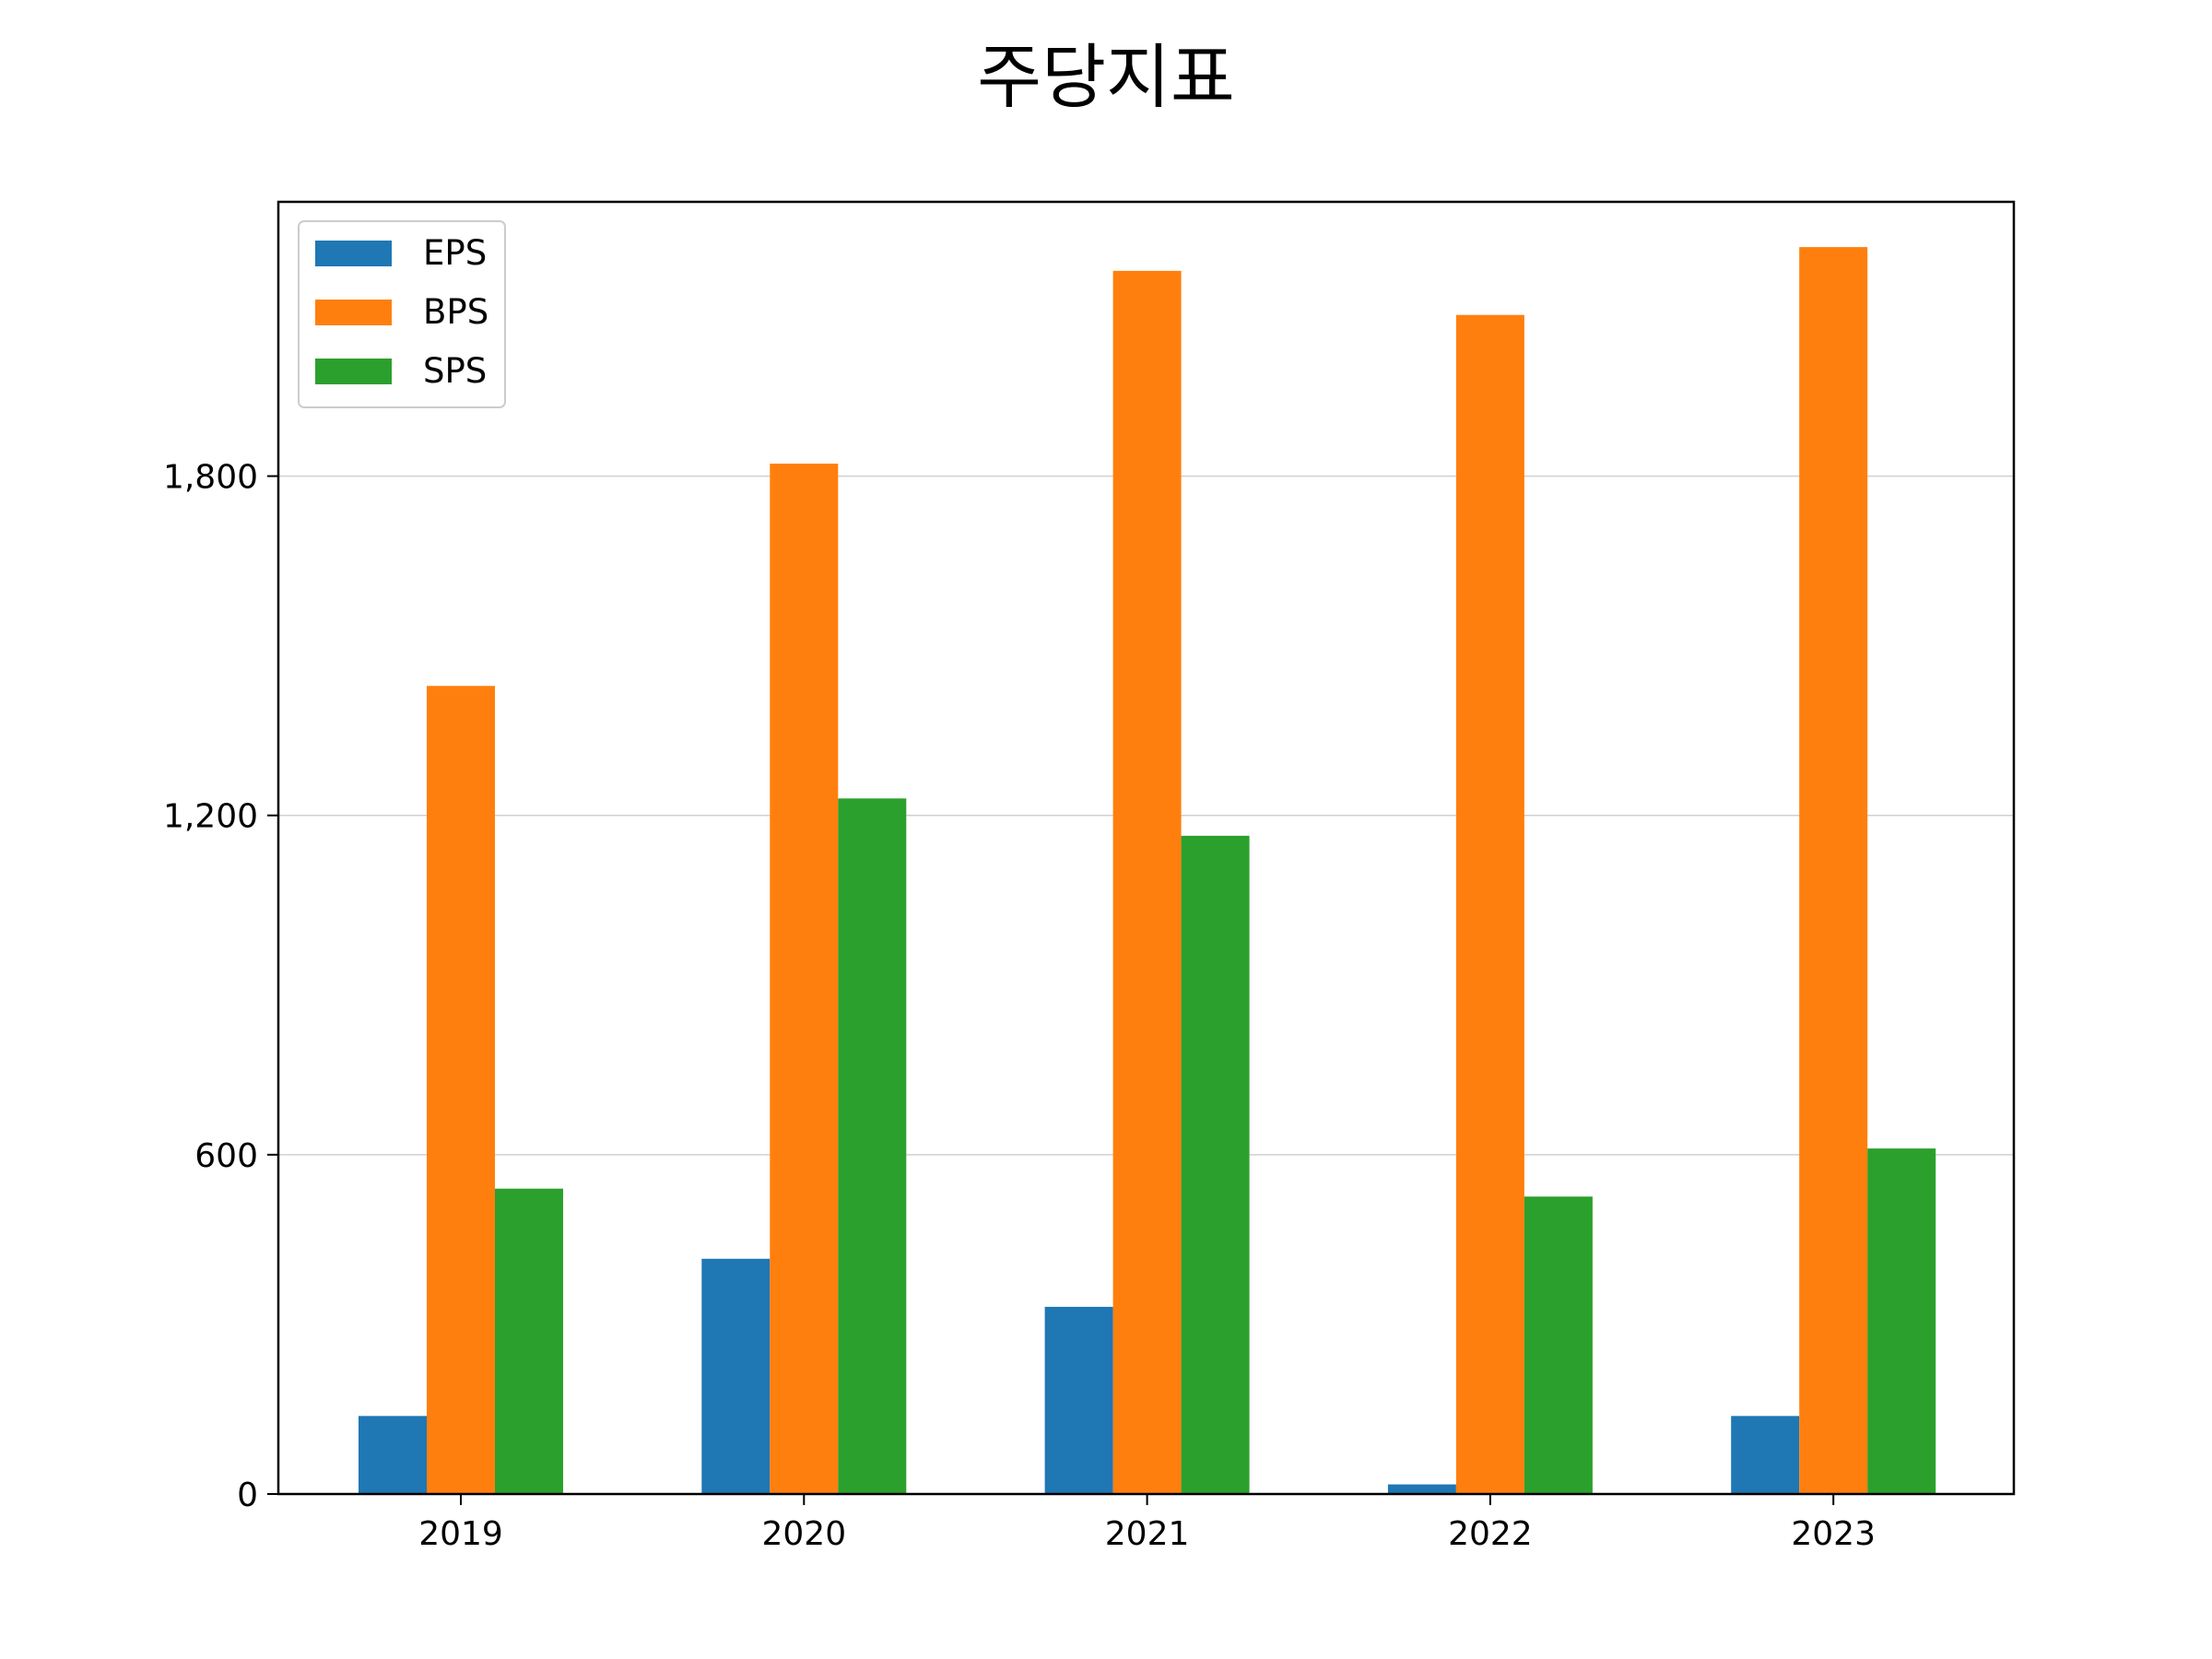 The image size is (2212, 1659). What do you see at coordinates (529, 1341) in the screenshot?
I see `bar-sps-2019` at bounding box center [529, 1341].